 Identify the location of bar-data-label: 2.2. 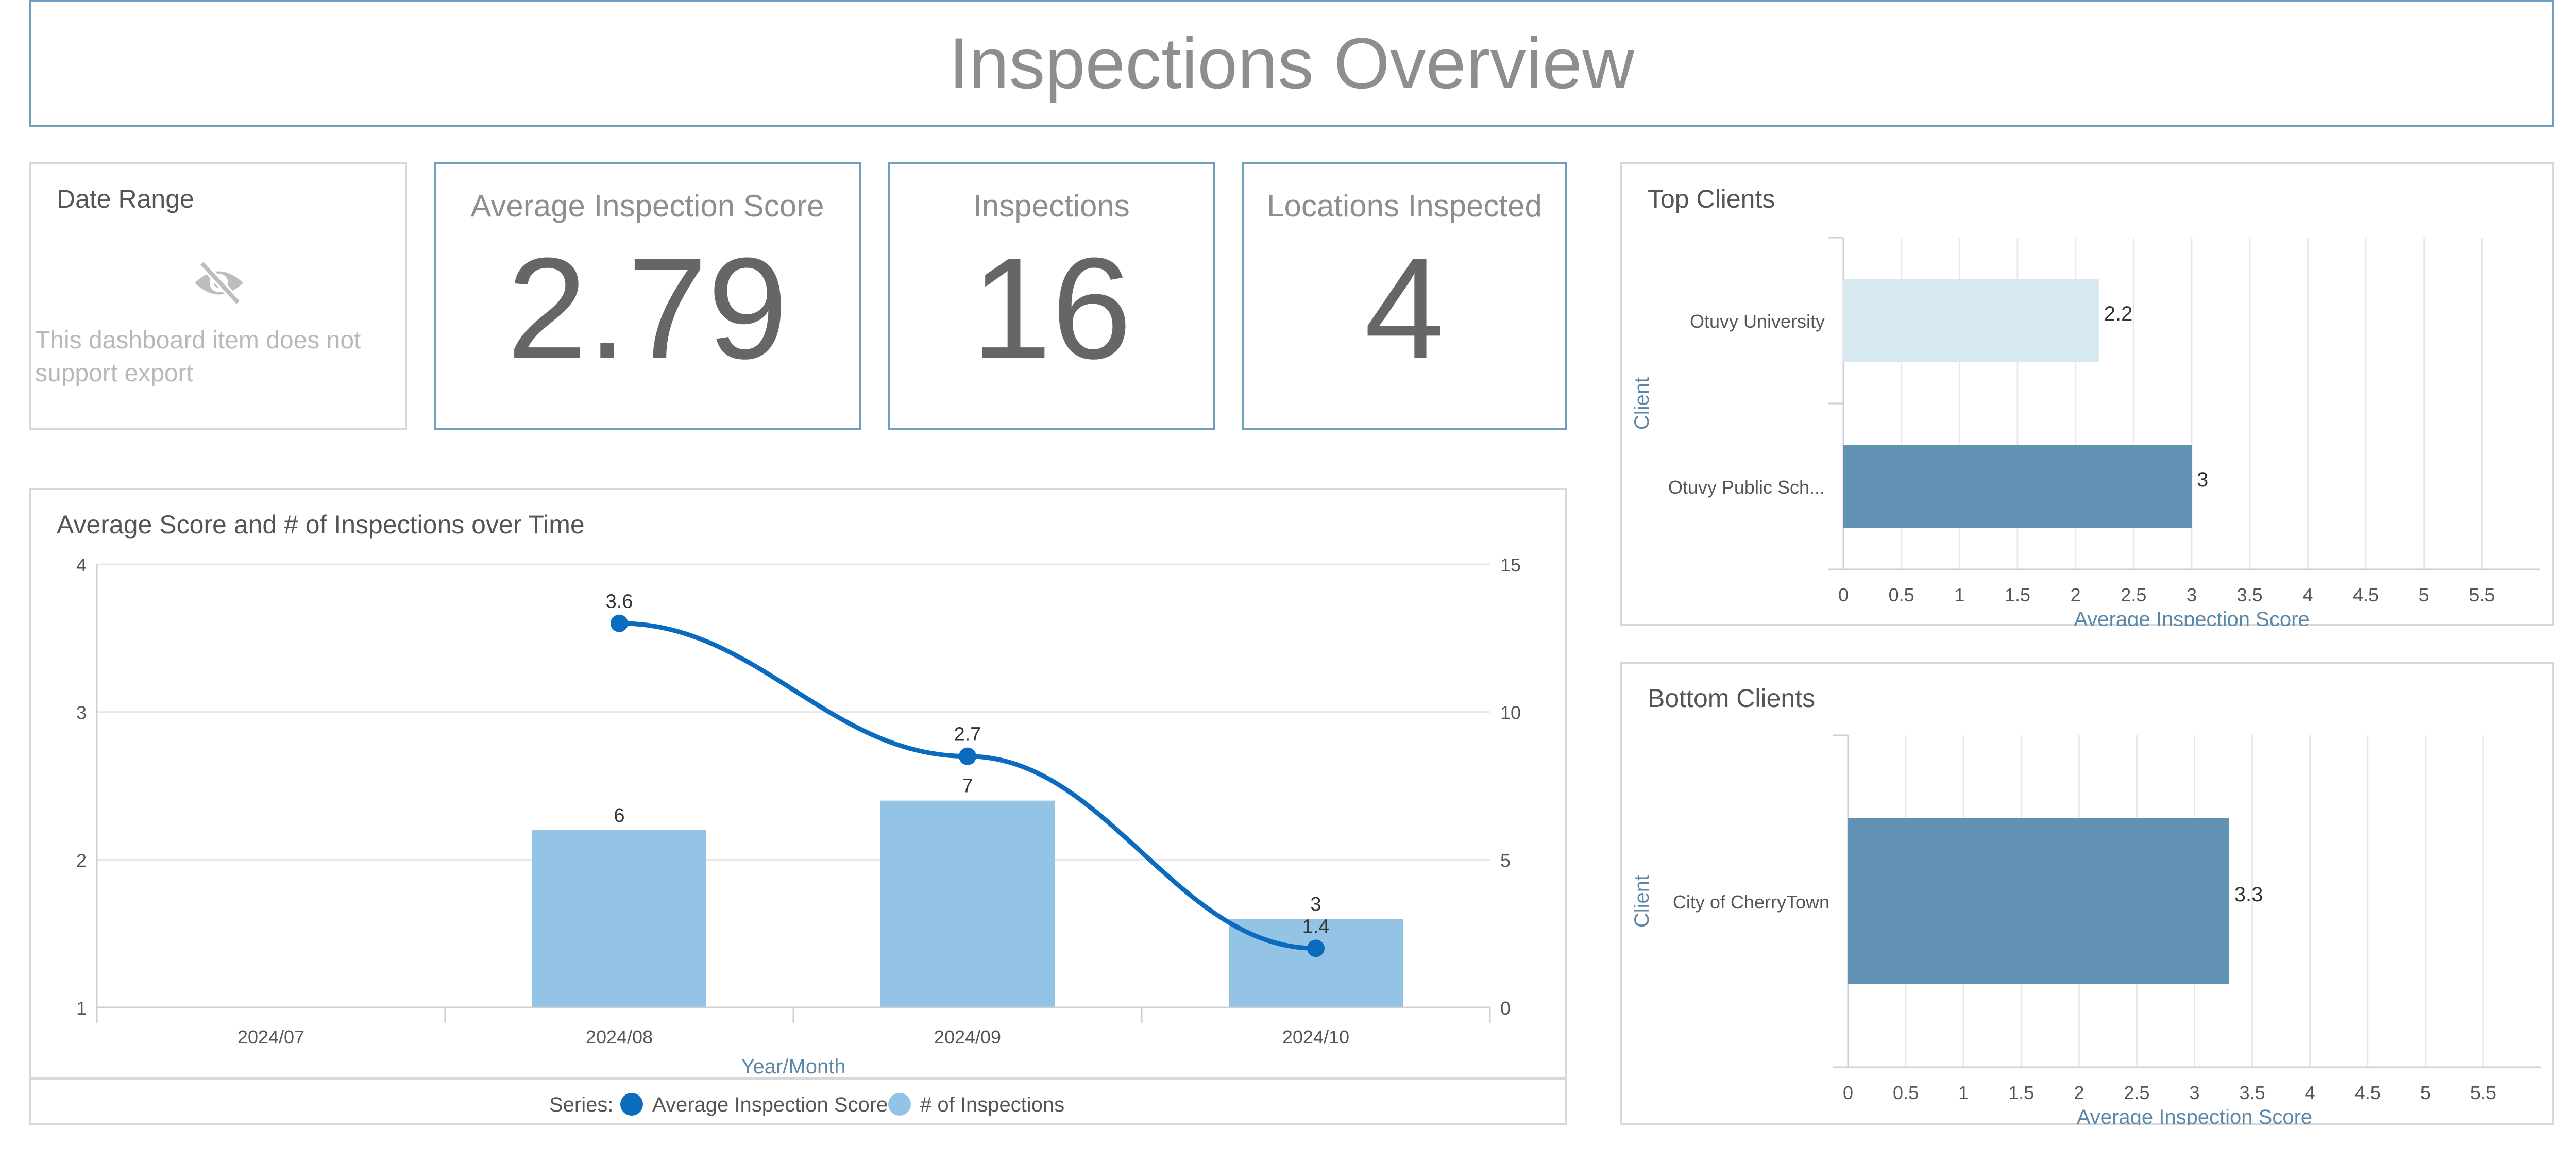
(2119, 313).